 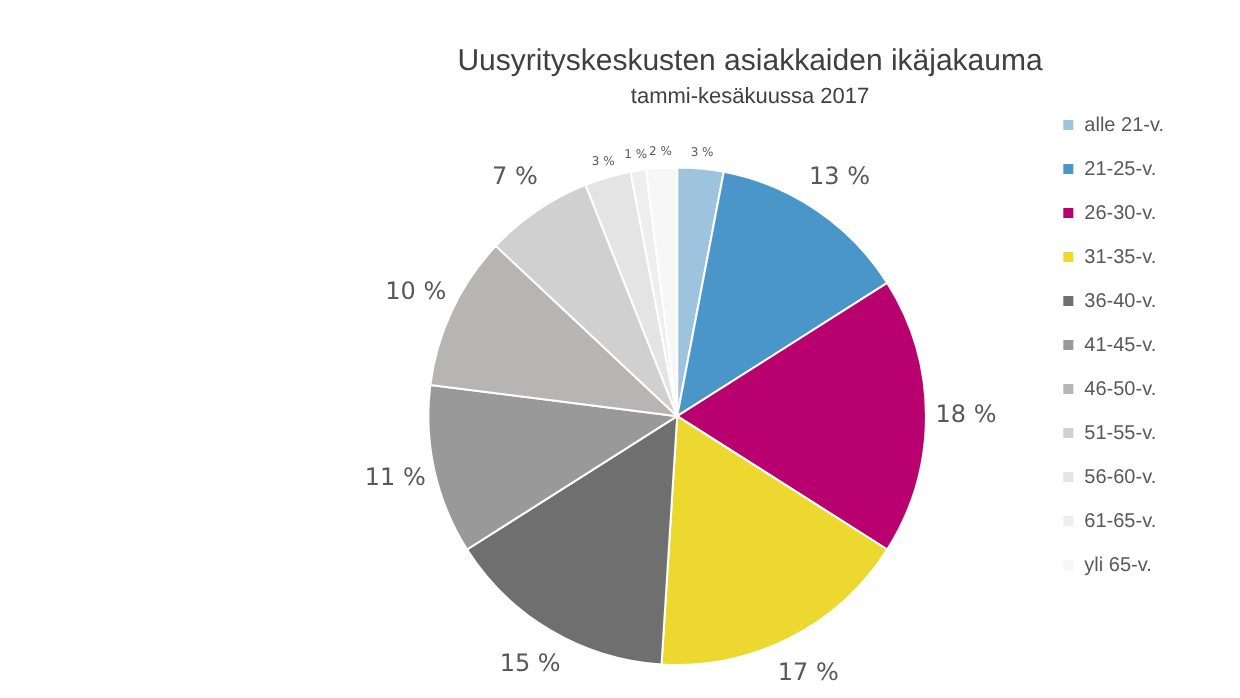 What do you see at coordinates (416, 291) in the screenshot?
I see `data-label: 10 %` at bounding box center [416, 291].